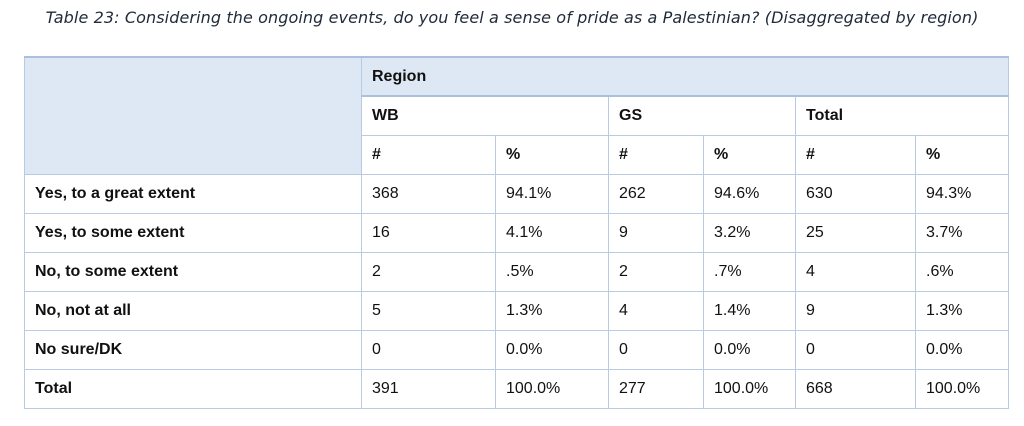 The width and height of the screenshot is (1024, 426). I want to click on group-header-row: WB GS Total, so click(517, 115).